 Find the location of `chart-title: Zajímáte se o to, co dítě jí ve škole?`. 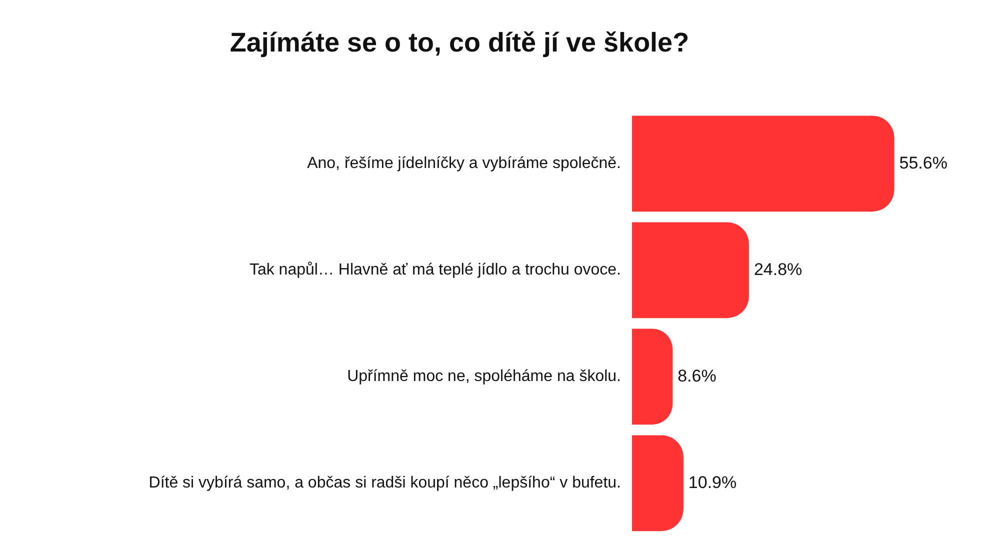

chart-title: Zajímáte se o to, co dítě jí ve škole? is located at coordinates (460, 43).